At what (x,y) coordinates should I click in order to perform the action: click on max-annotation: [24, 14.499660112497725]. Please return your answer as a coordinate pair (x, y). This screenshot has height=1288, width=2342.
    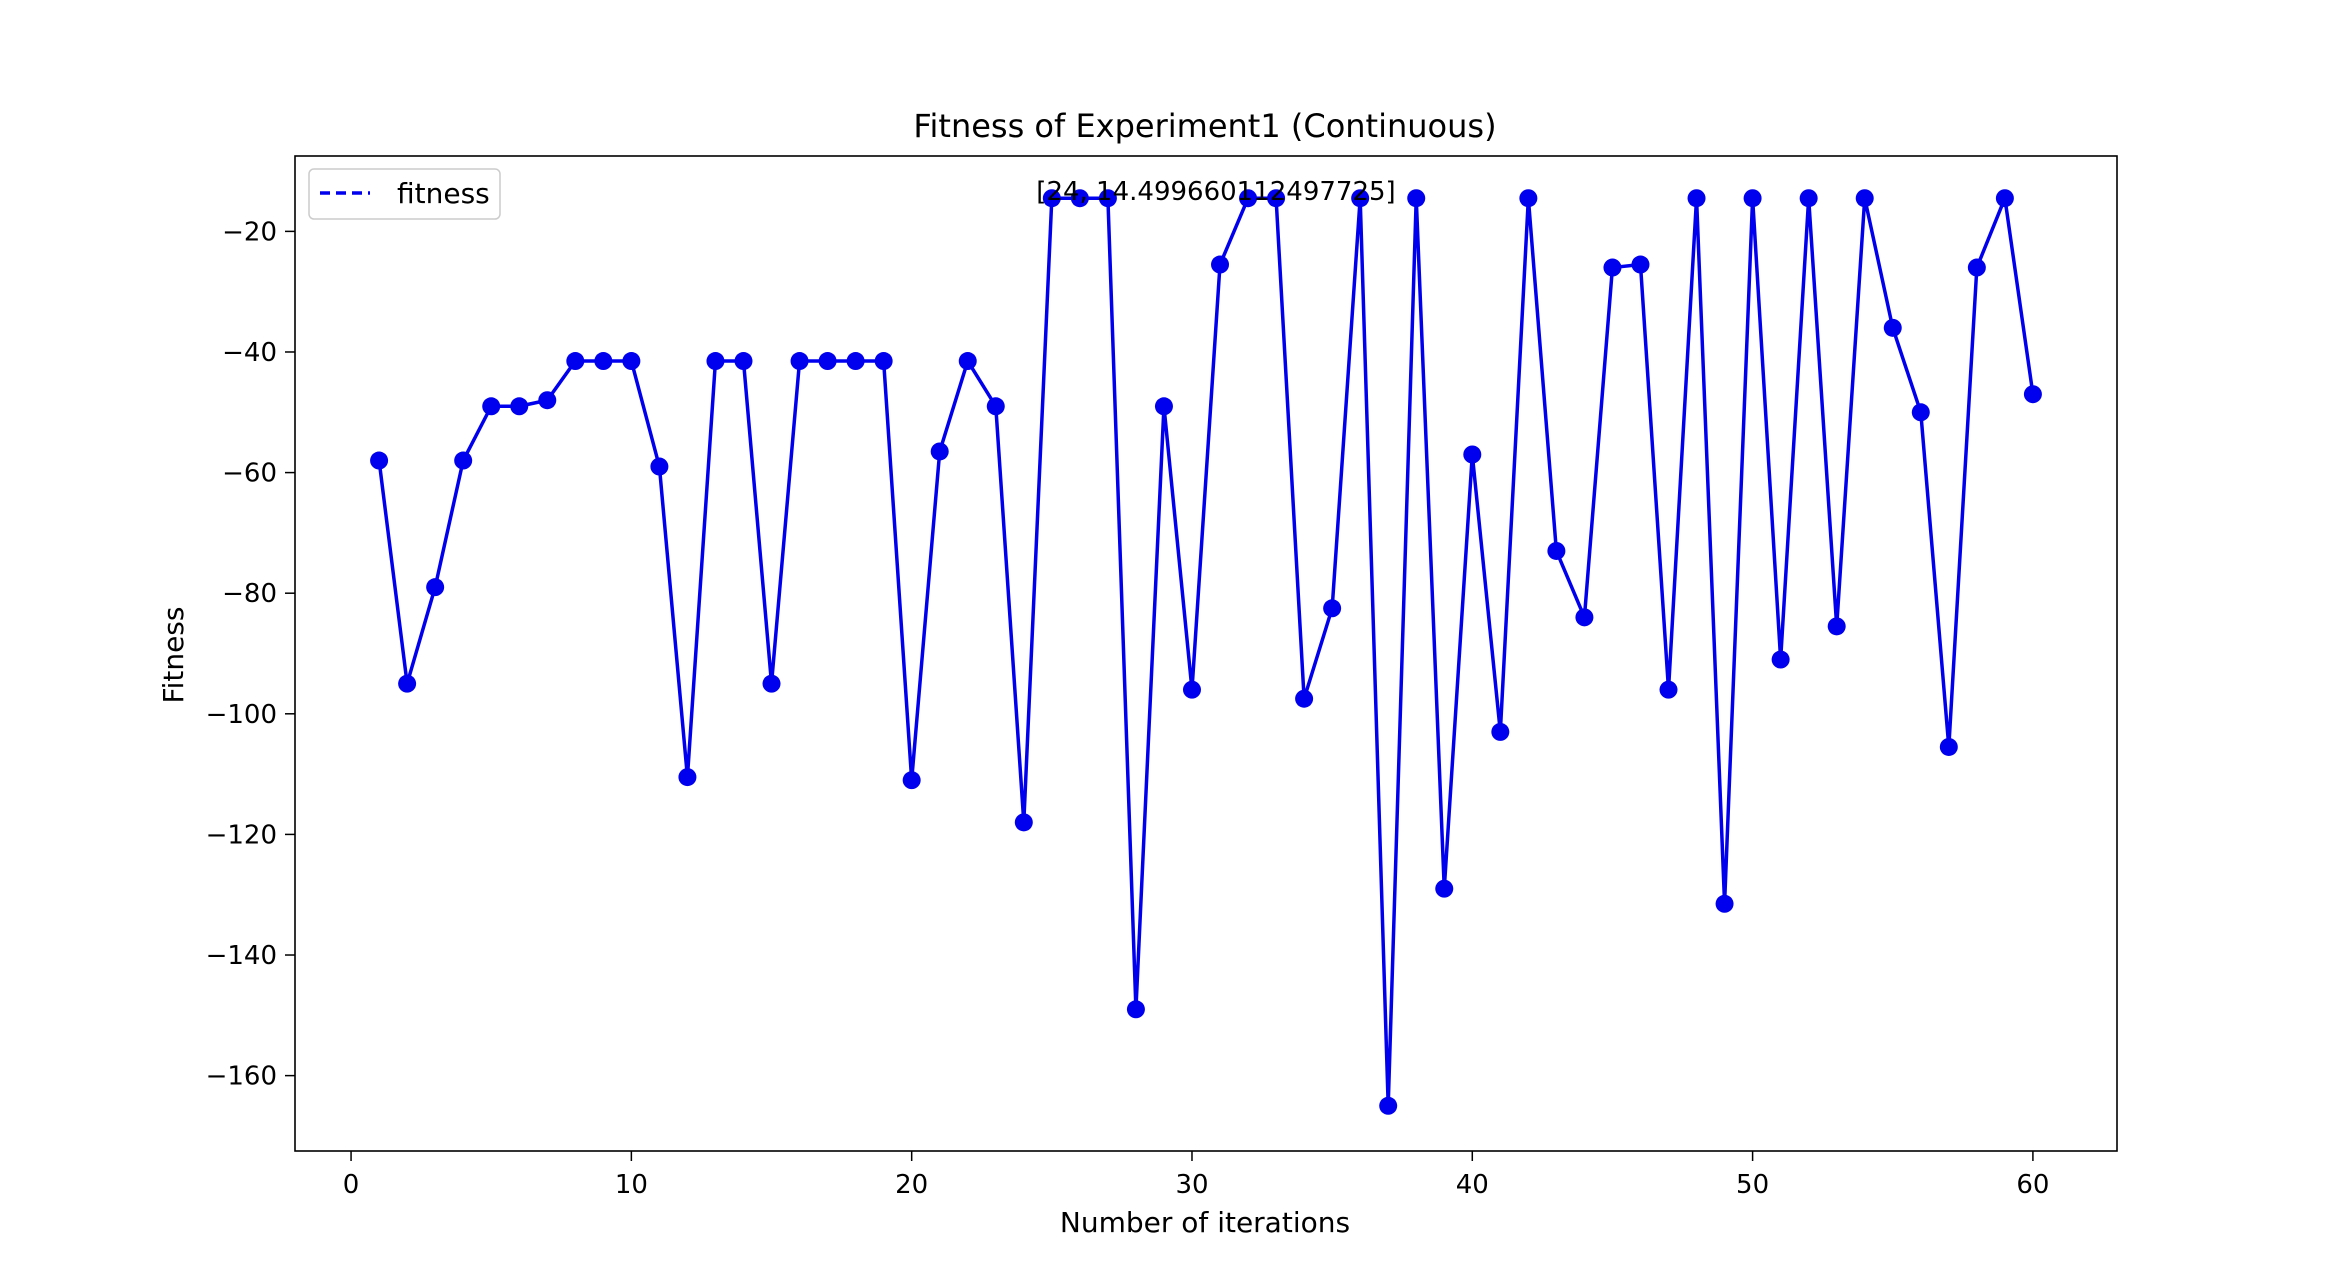
    Looking at the image, I should click on (1215, 192).